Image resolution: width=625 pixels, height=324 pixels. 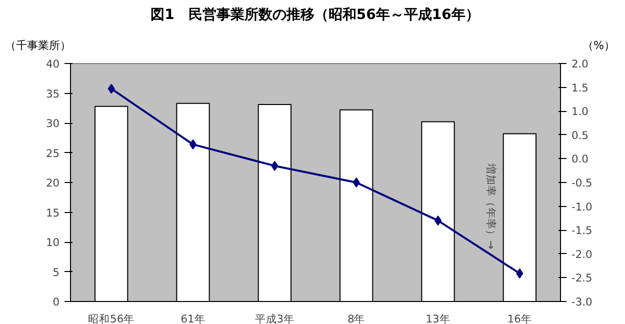 What do you see at coordinates (56, 272) in the screenshot?
I see `y-tick-label: 5` at bounding box center [56, 272].